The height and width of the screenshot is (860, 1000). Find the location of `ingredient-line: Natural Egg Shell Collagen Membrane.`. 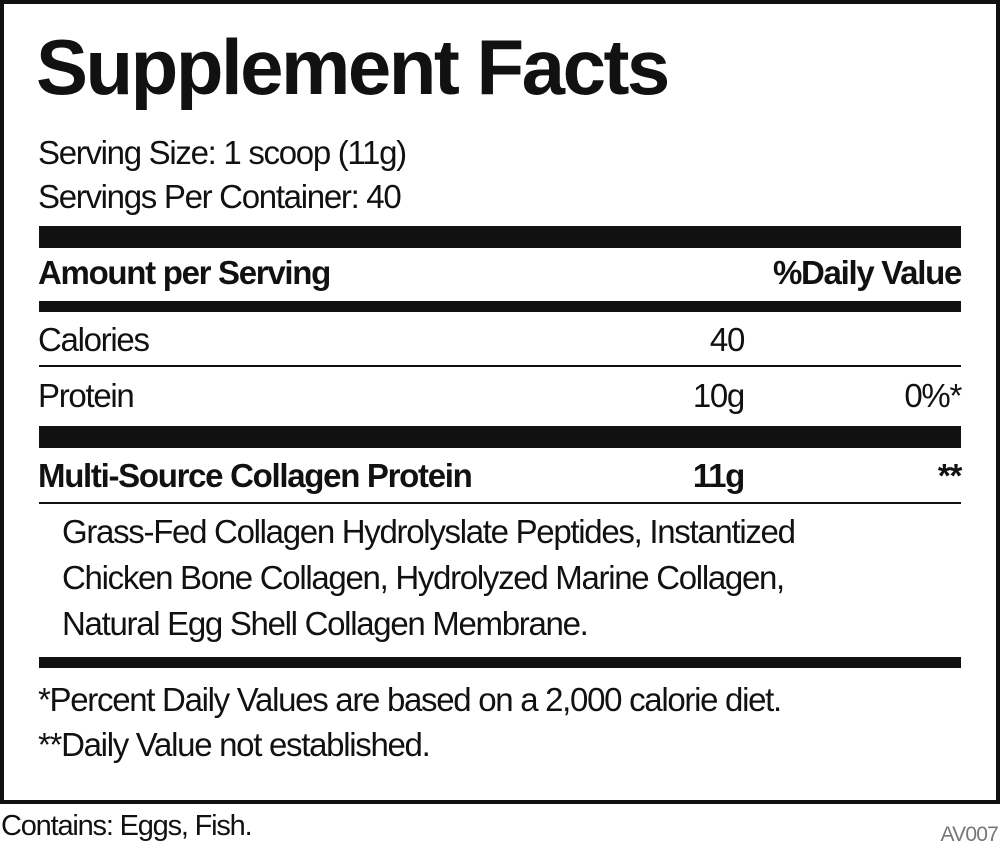

ingredient-line: Natural Egg Shell Collagen Membrane. is located at coordinates (325, 623).